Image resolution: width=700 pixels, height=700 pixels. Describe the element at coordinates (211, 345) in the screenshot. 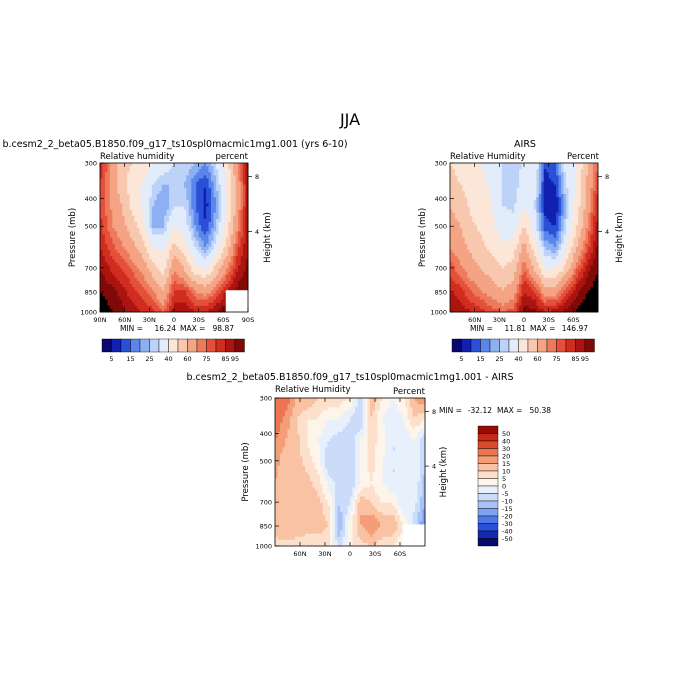

I see `colorbar-swatch` at that location.